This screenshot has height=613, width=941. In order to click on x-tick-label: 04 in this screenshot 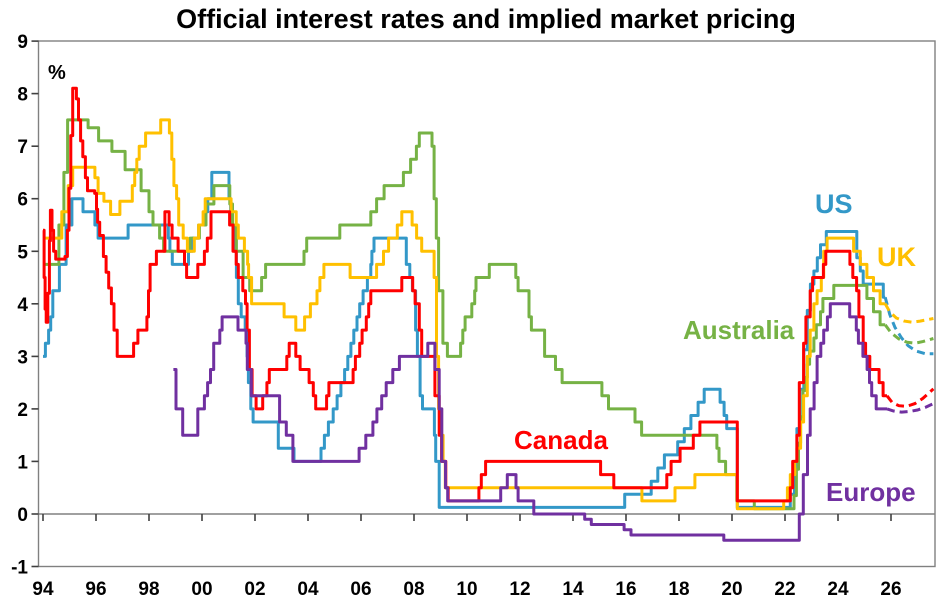, I will do `click(308, 589)`.